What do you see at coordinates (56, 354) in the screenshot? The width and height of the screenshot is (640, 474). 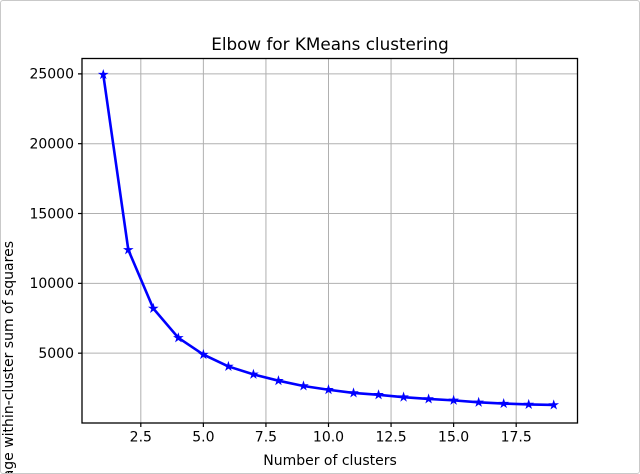 I see `y-tick-label: 5000` at bounding box center [56, 354].